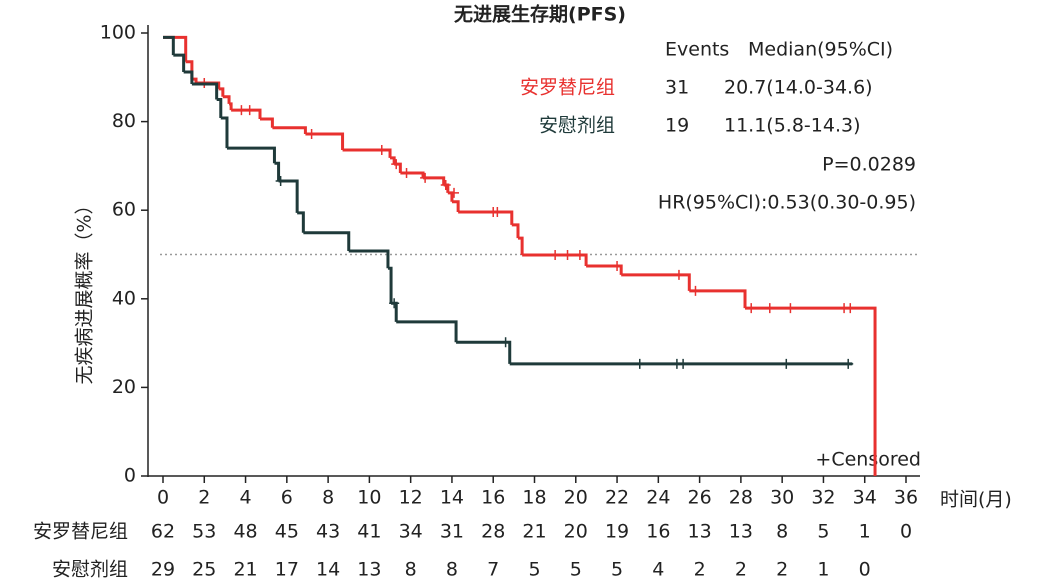 The image size is (1050, 581). What do you see at coordinates (163, 532) in the screenshot?
I see `risk-count: 62` at bounding box center [163, 532].